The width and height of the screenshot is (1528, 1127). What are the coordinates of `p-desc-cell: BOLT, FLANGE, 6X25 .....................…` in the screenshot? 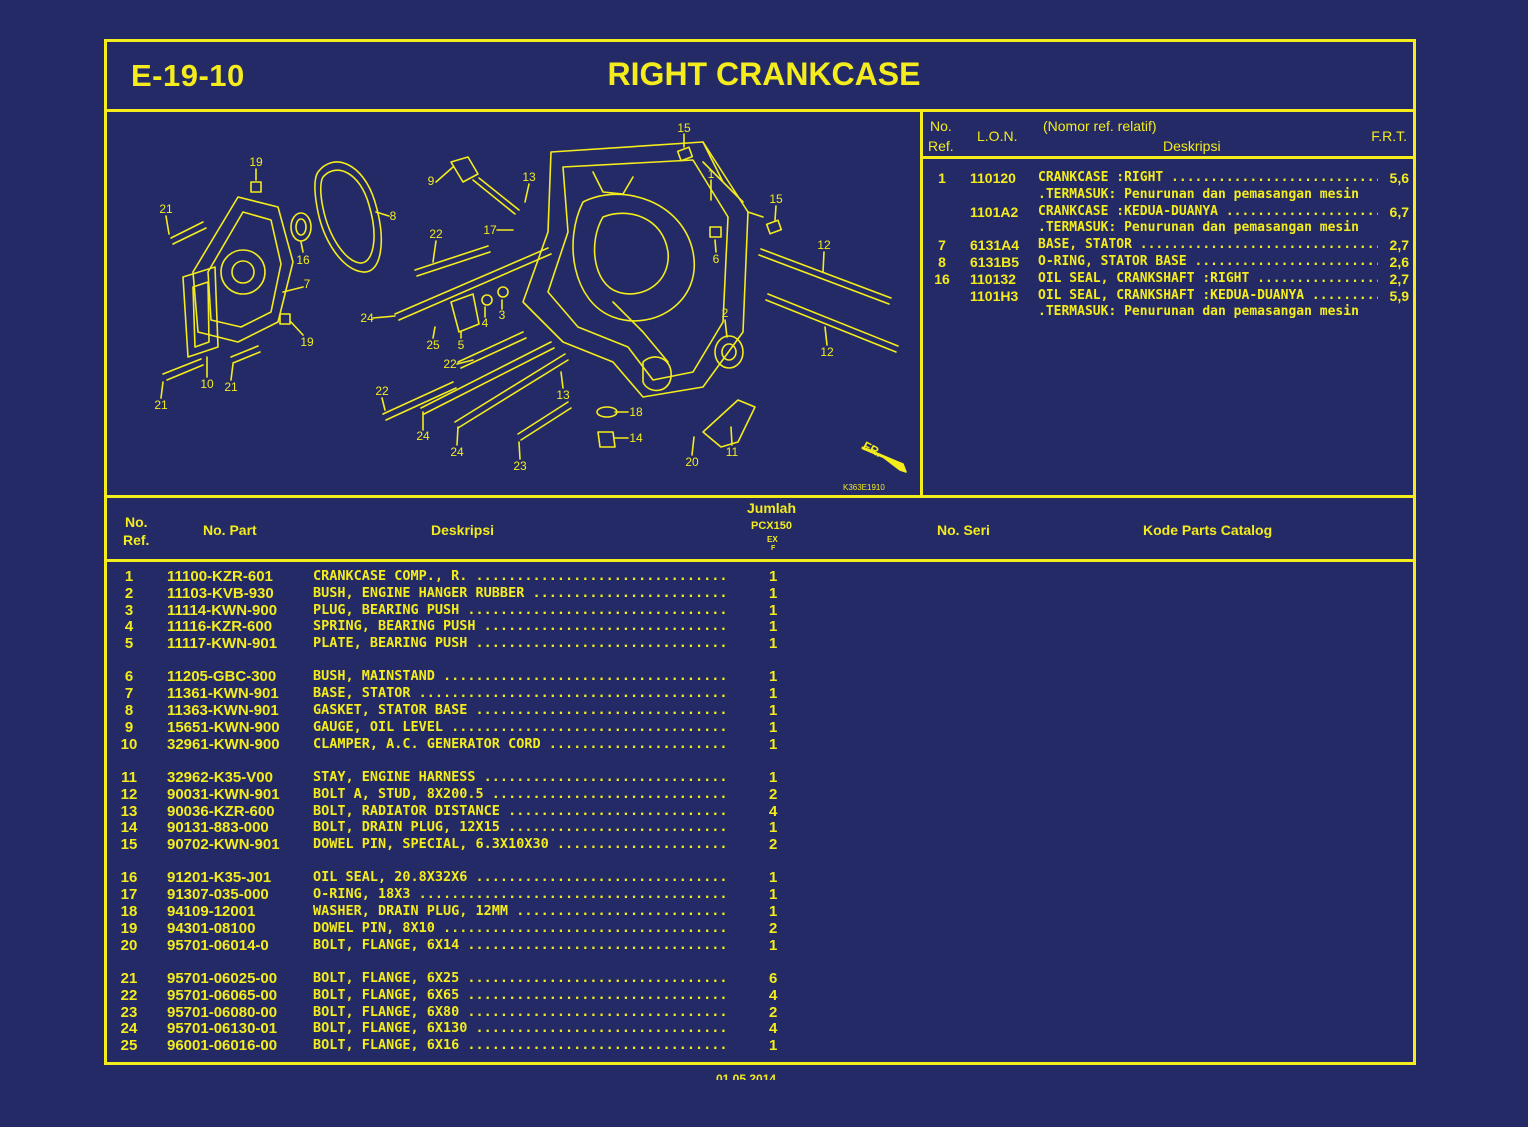 It's located at (520, 977).